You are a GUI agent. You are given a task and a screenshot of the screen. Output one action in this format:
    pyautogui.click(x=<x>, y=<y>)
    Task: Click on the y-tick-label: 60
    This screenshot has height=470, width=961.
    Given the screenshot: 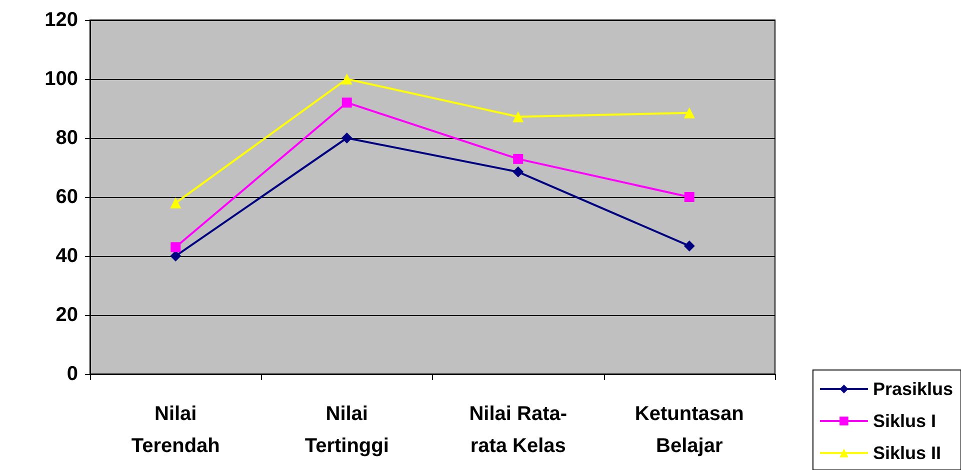 What is the action you would take?
    pyautogui.click(x=67, y=197)
    